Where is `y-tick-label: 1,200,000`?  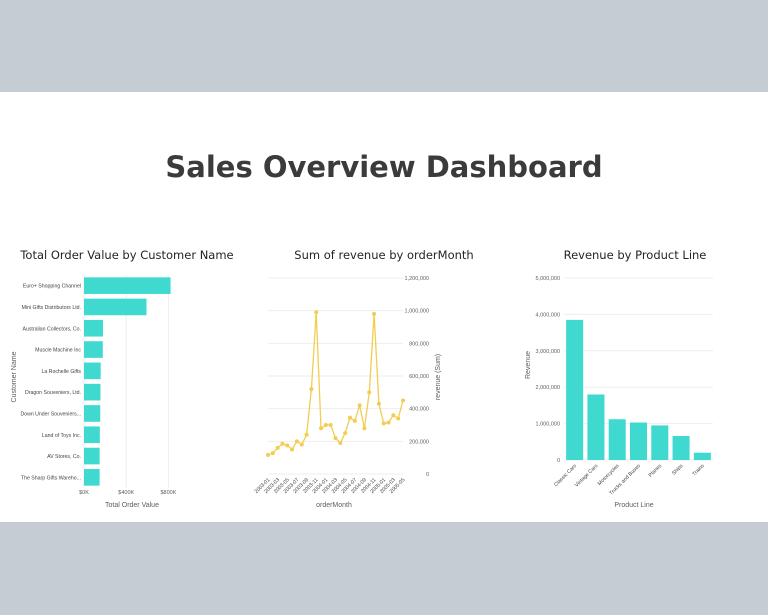
y-tick-label: 1,200,000 is located at coordinates (417, 279).